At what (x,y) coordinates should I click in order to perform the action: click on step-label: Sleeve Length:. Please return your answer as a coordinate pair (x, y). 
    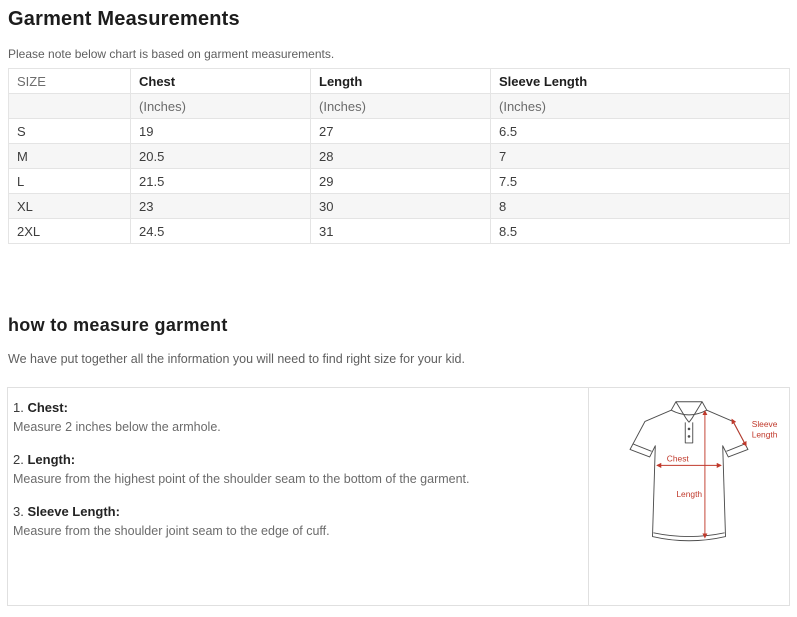
    Looking at the image, I should click on (73, 511).